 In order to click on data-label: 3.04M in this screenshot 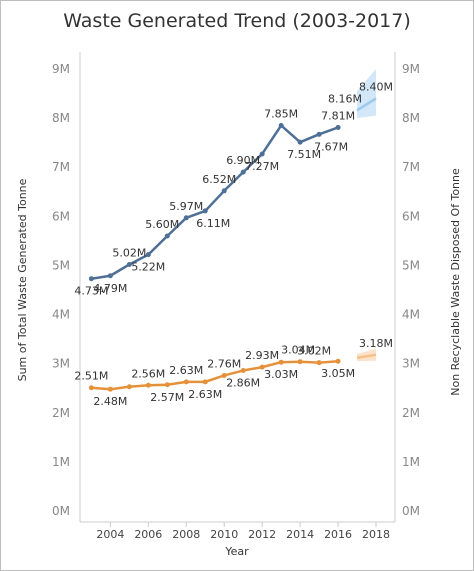, I will do `click(298, 350)`.